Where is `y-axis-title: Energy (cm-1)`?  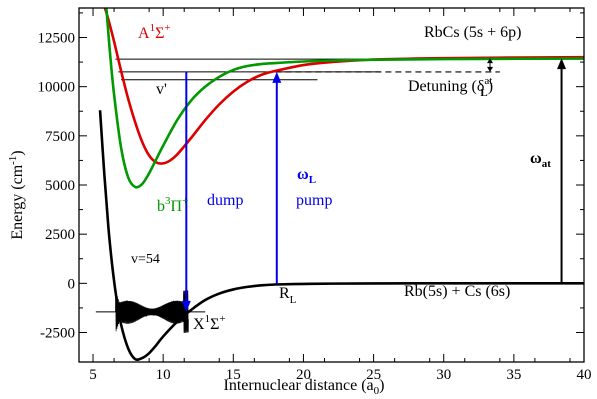 y-axis-title: Energy (cm-1) is located at coordinates (16, 194).